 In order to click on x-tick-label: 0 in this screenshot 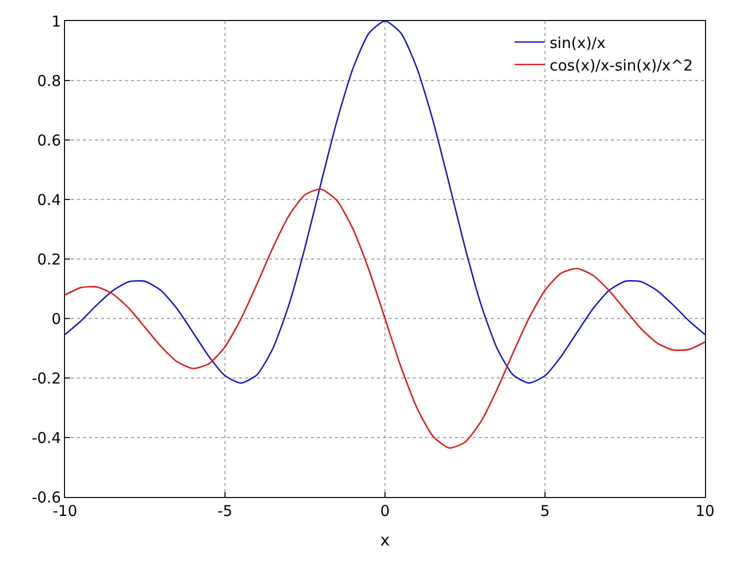, I will do `click(385, 511)`.